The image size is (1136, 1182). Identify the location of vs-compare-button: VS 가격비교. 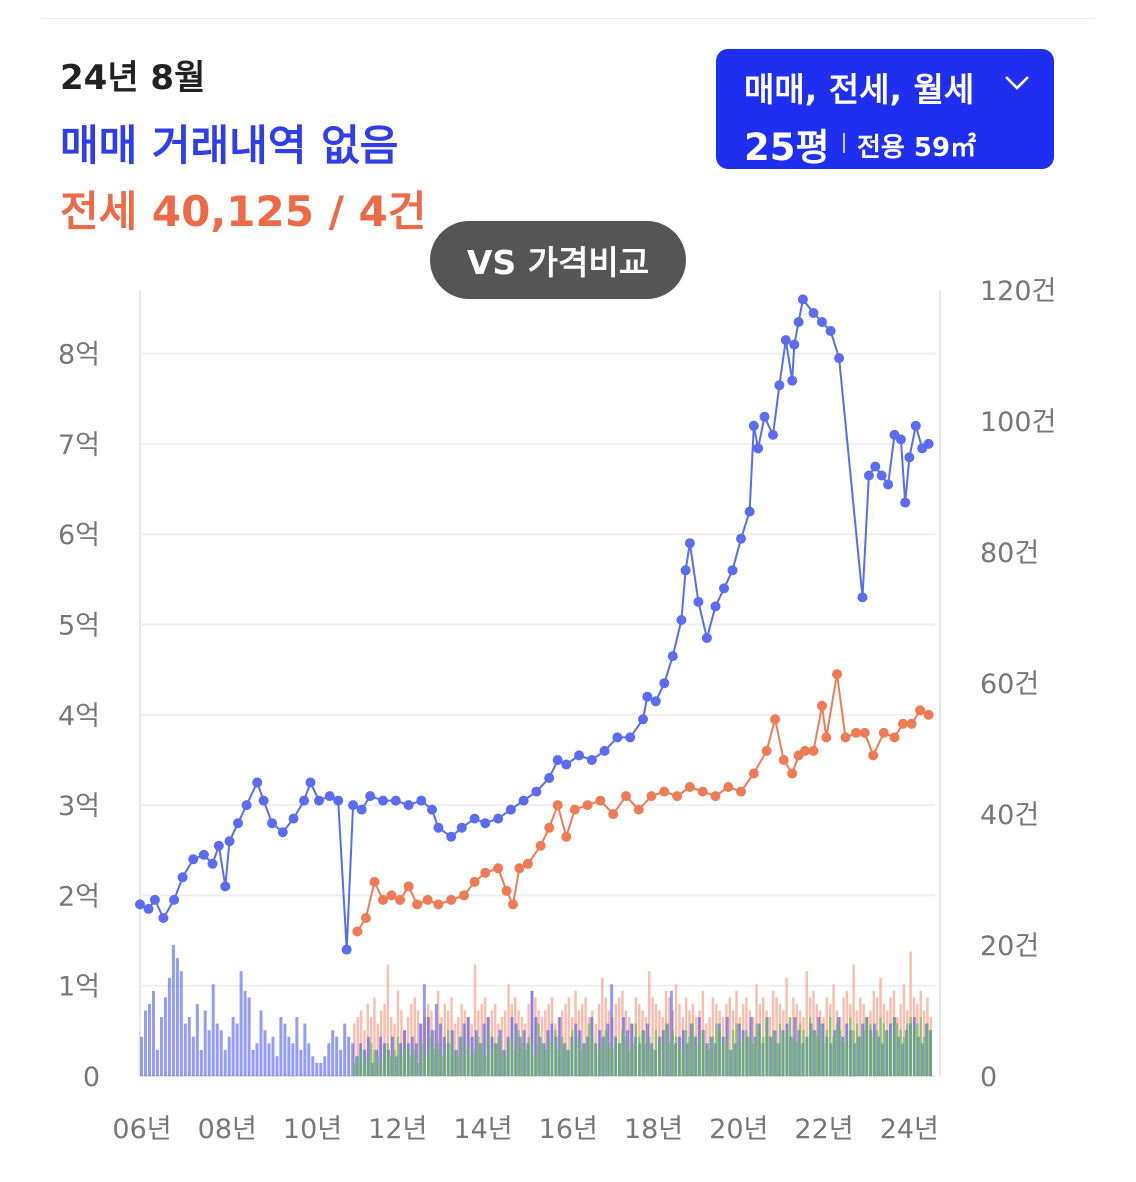
(558, 260).